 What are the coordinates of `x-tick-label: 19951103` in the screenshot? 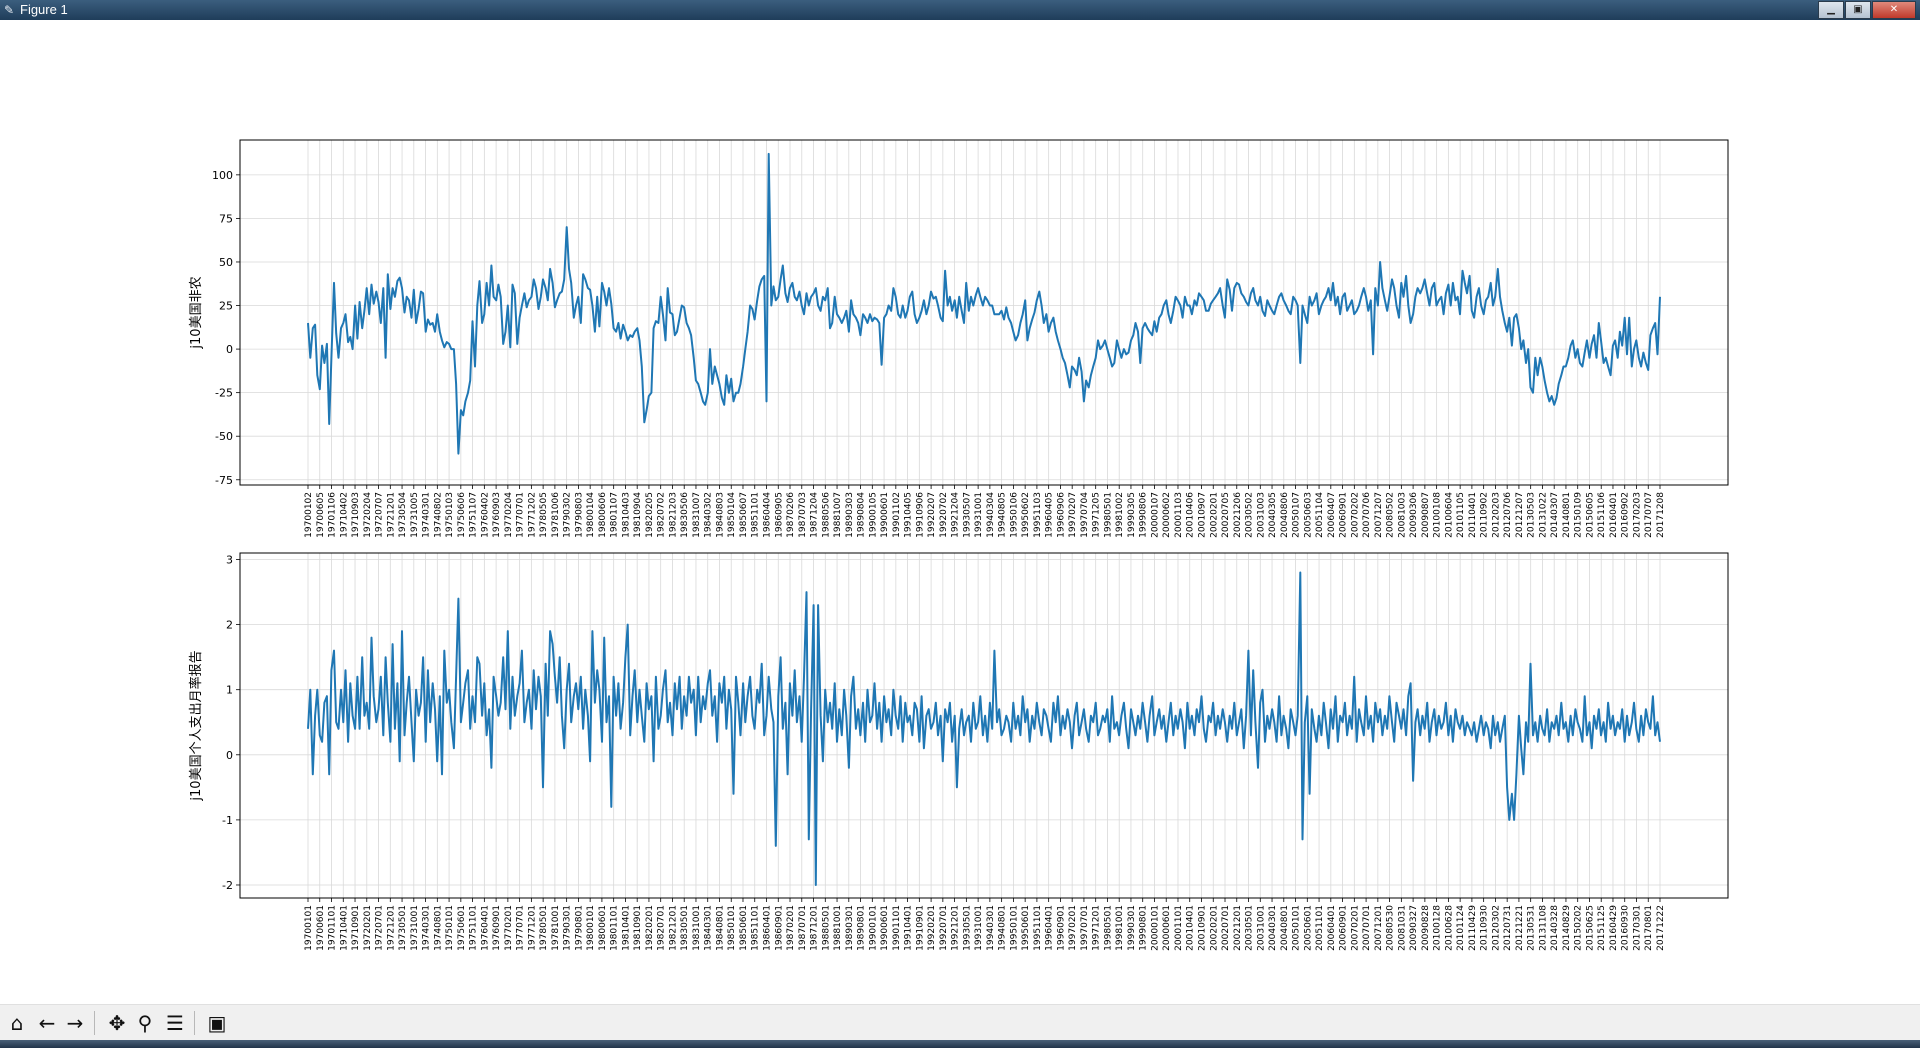 It's located at (1038, 515).